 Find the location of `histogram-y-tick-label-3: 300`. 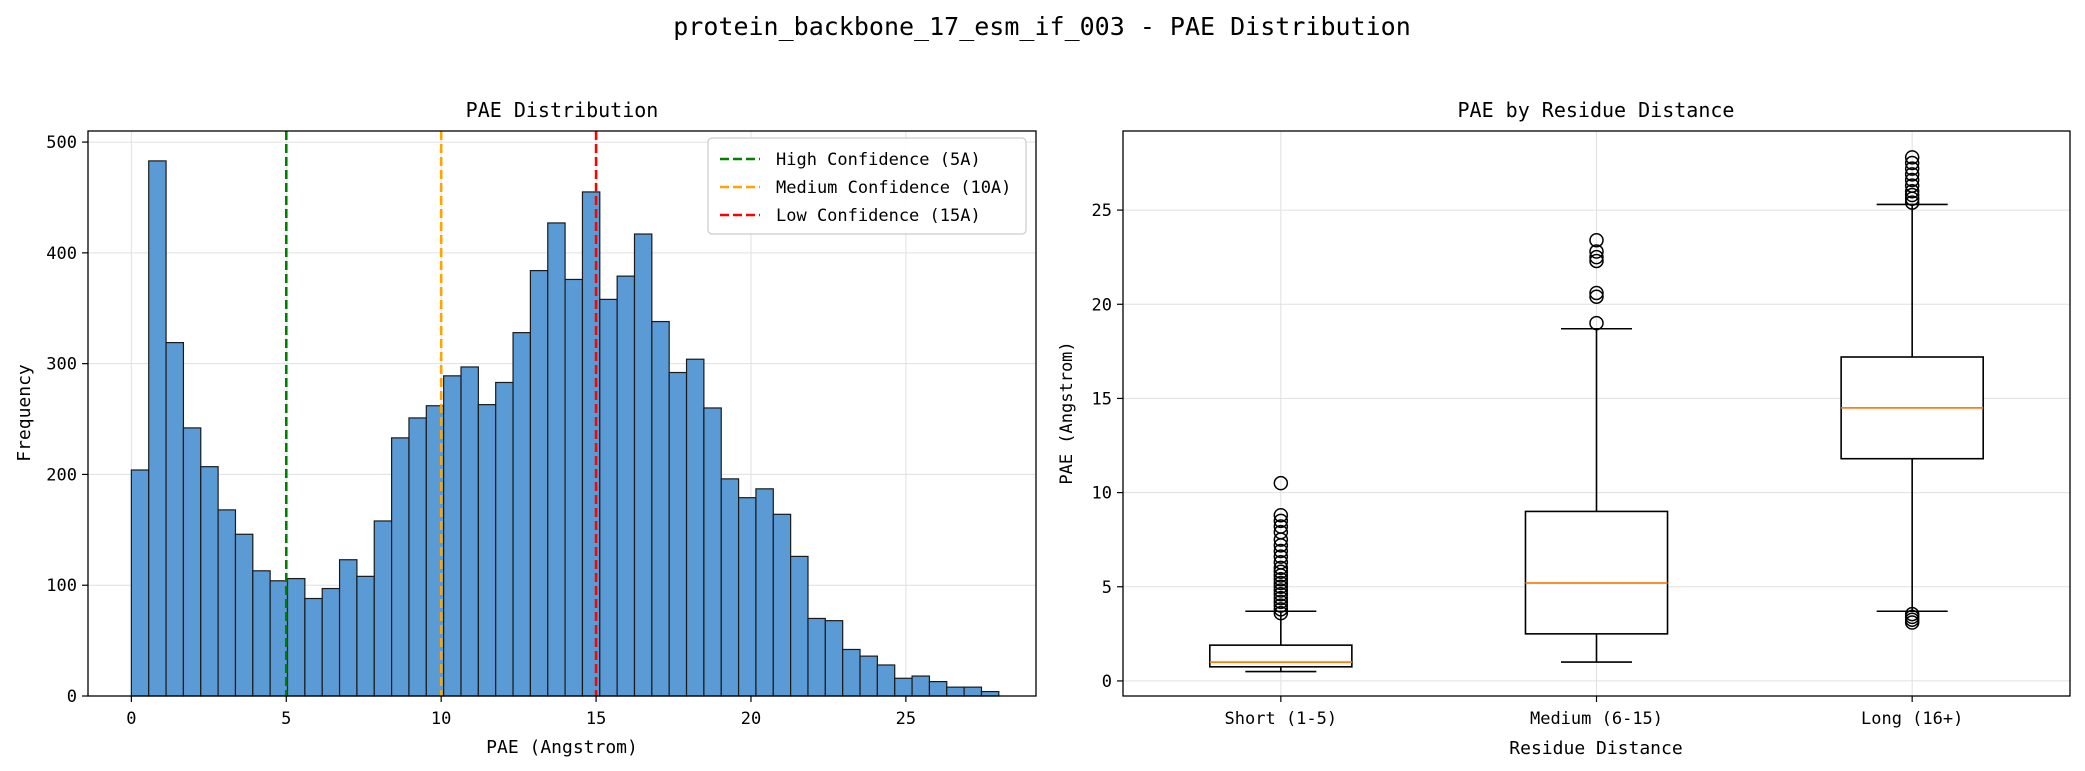

histogram-y-tick-label-3: 300 is located at coordinates (61, 365).